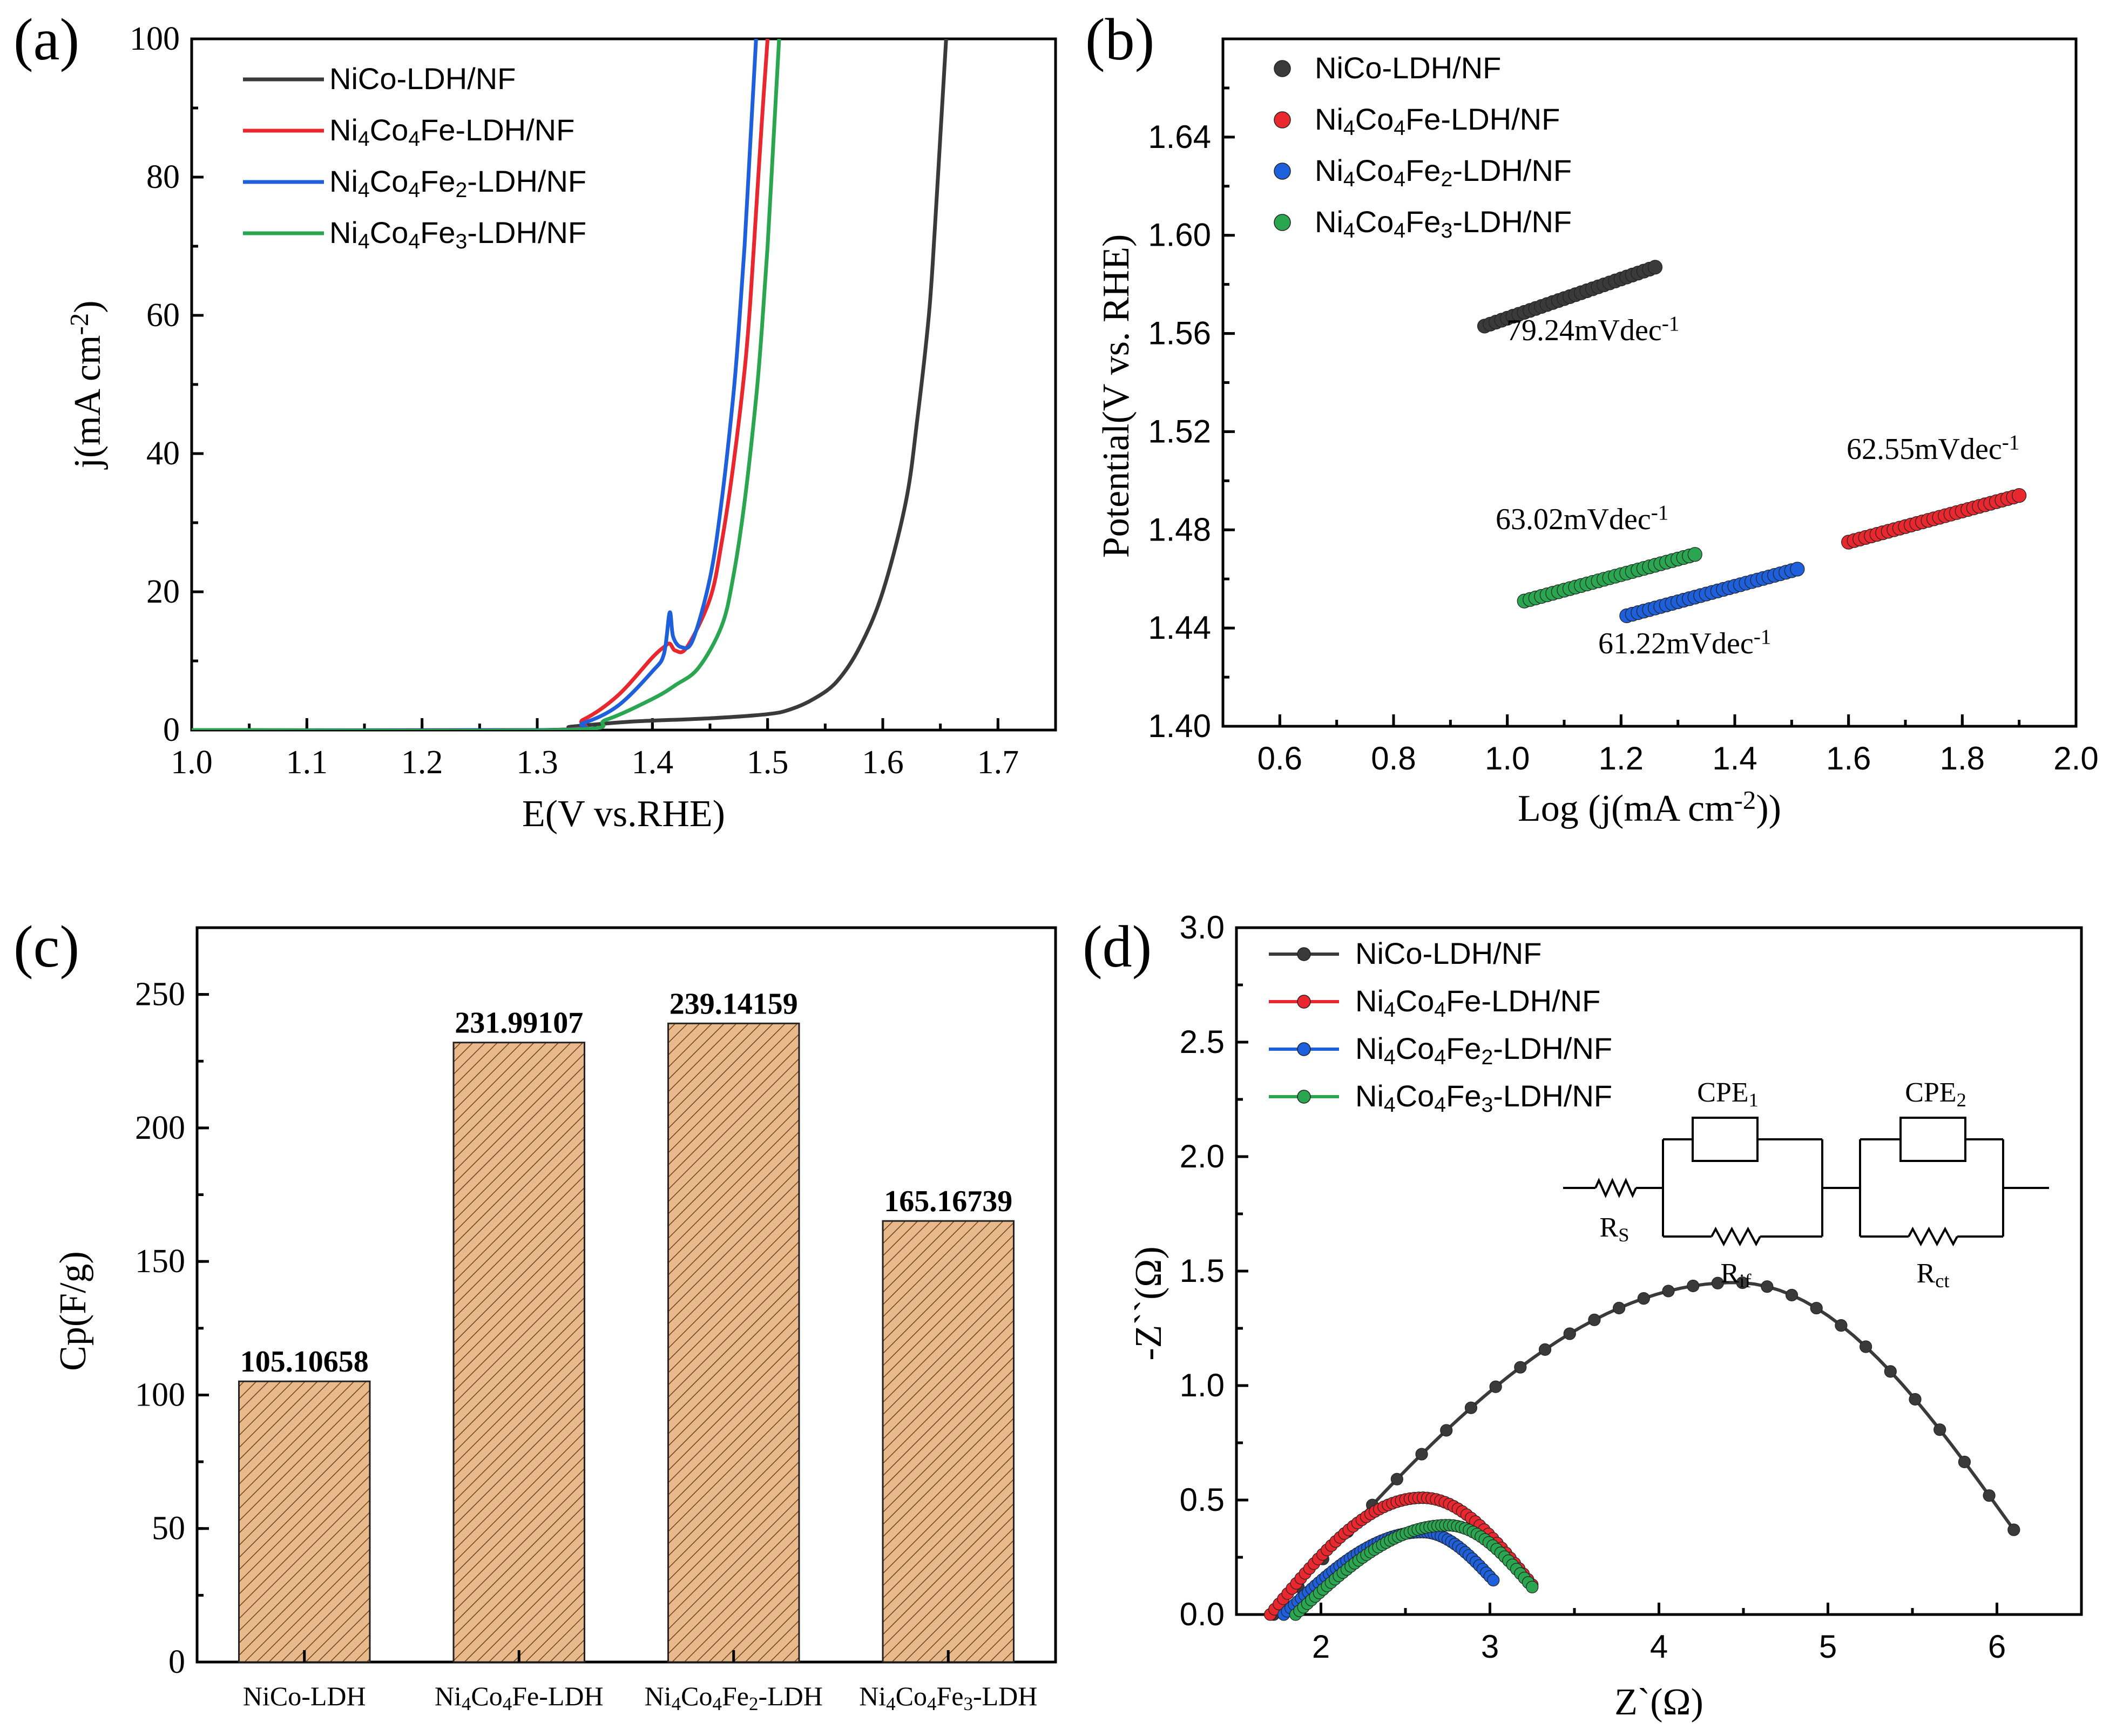  Describe the element at coordinates (1116, 396) in the screenshot. I see `panel-b-y-axis-title: Potential(V vs. RHE)` at that location.